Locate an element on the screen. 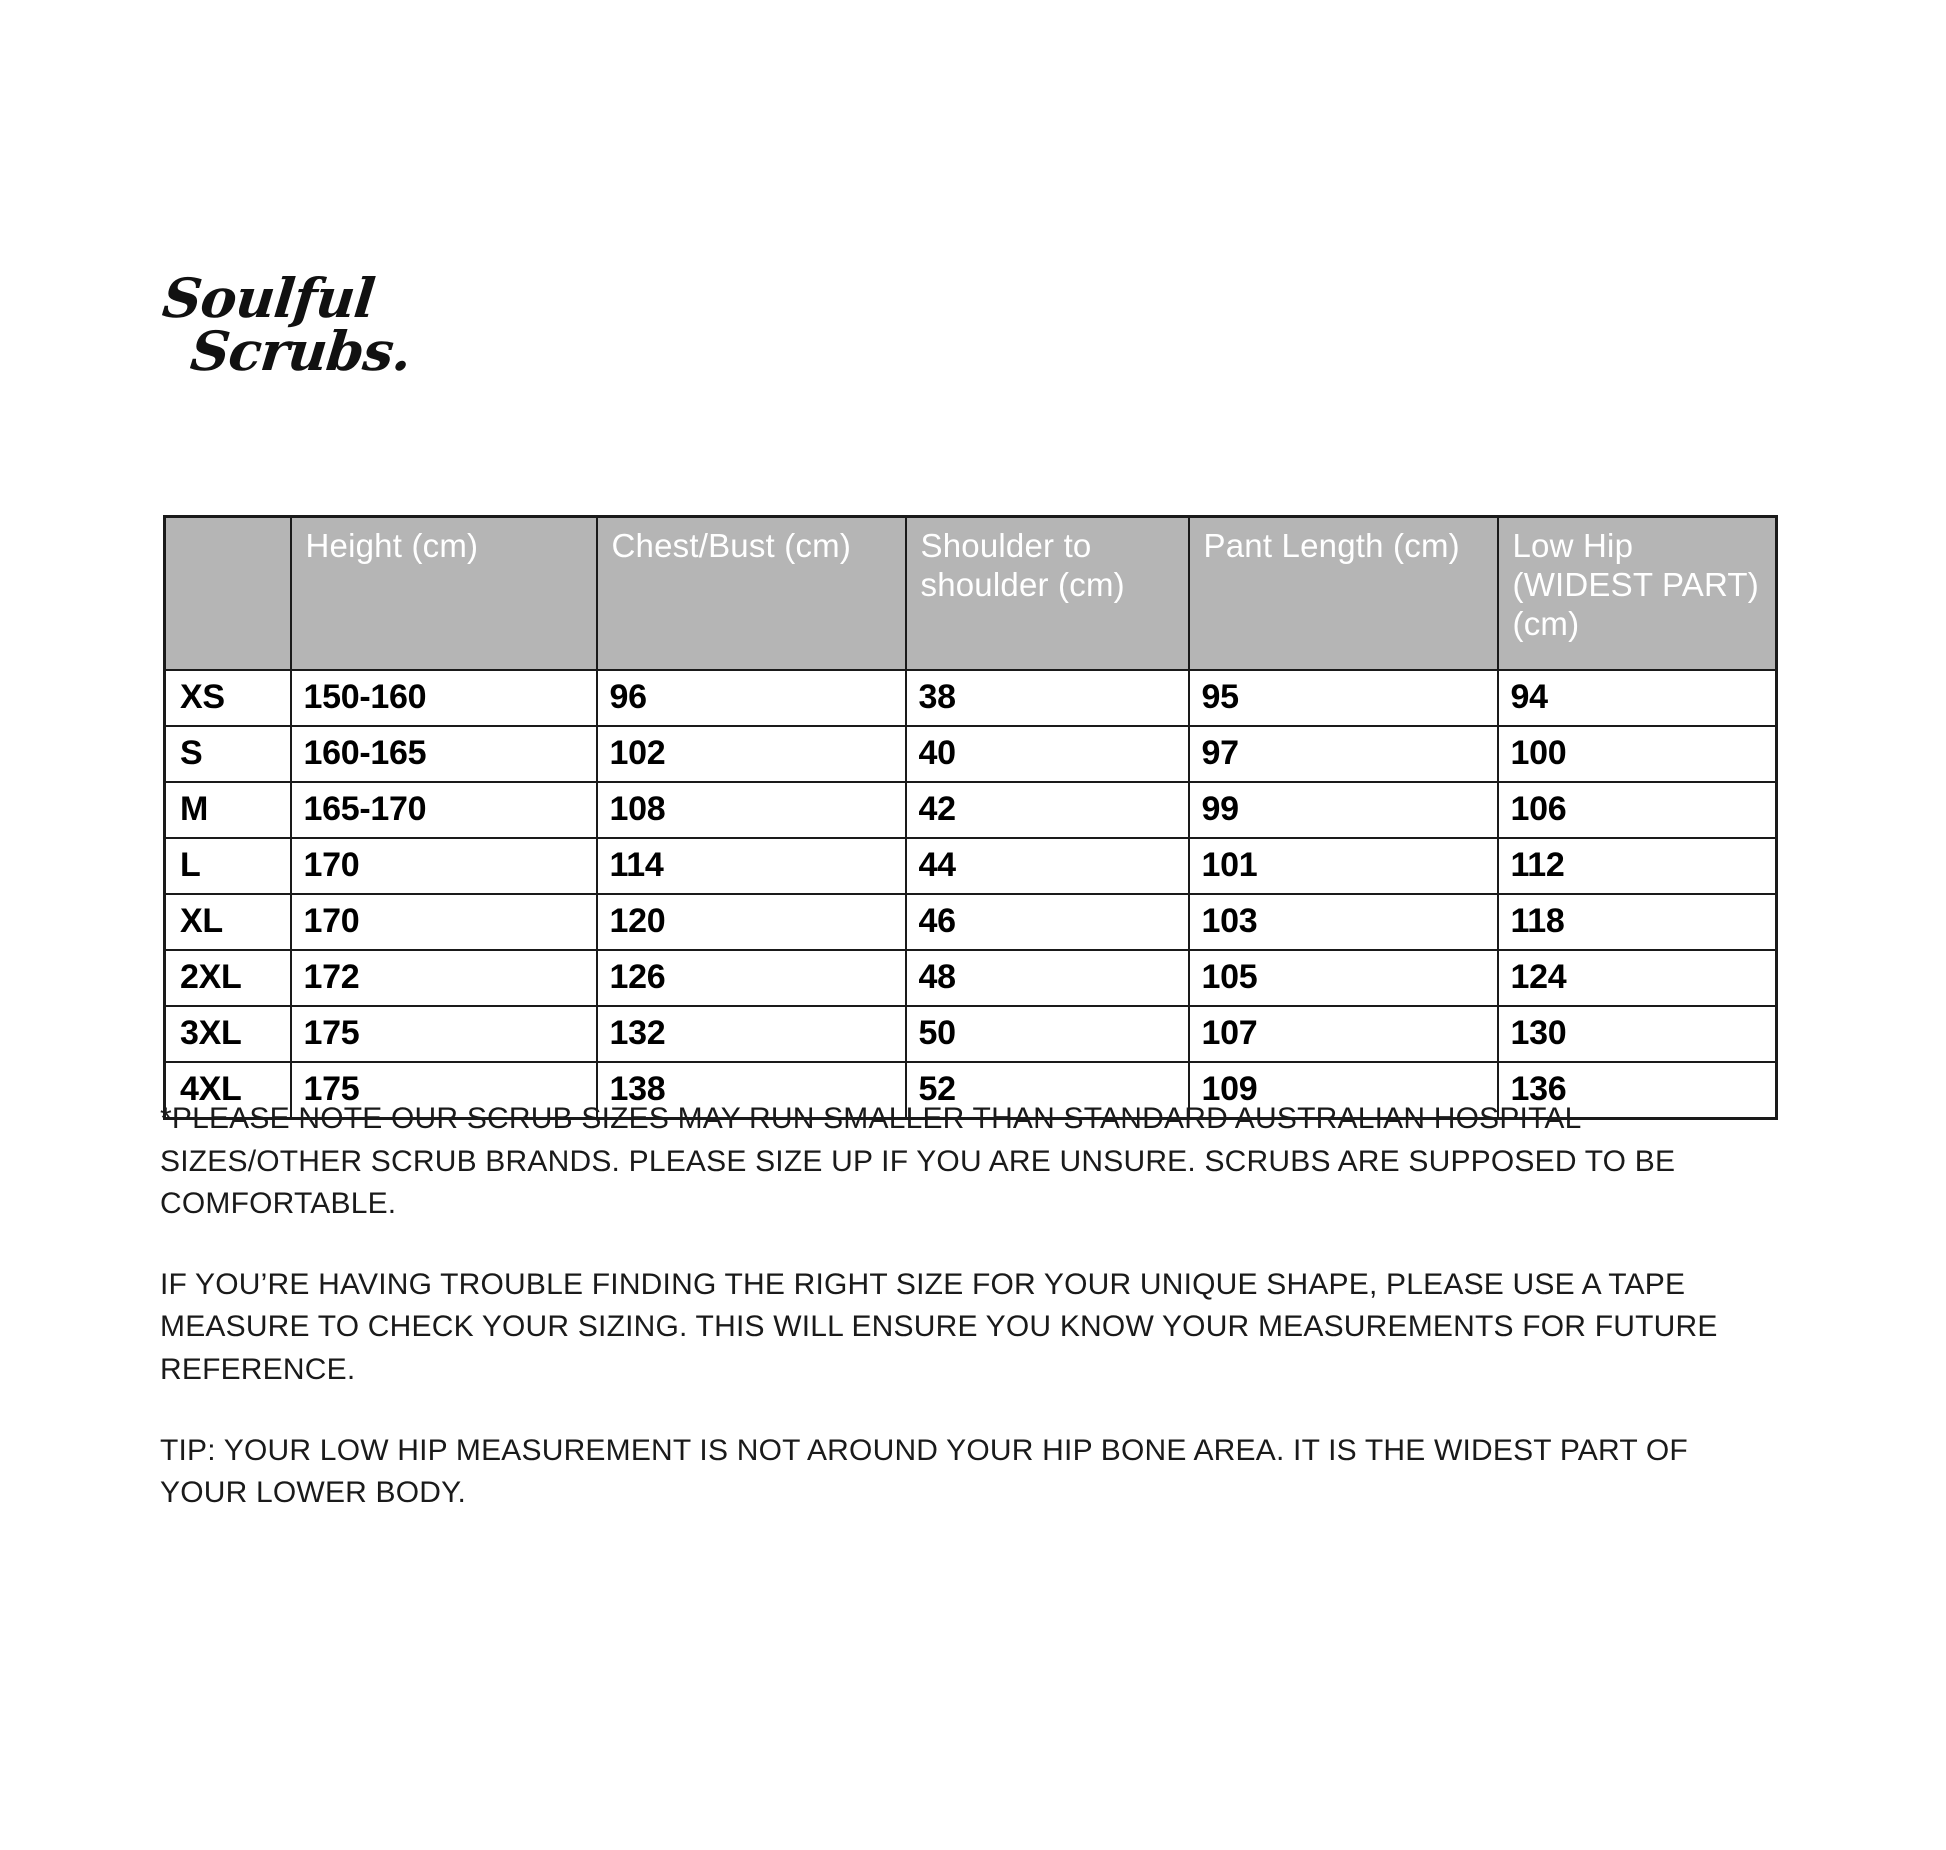 The width and height of the screenshot is (1946, 1850). cell-shoulder: 52 is located at coordinates (1047, 1090).